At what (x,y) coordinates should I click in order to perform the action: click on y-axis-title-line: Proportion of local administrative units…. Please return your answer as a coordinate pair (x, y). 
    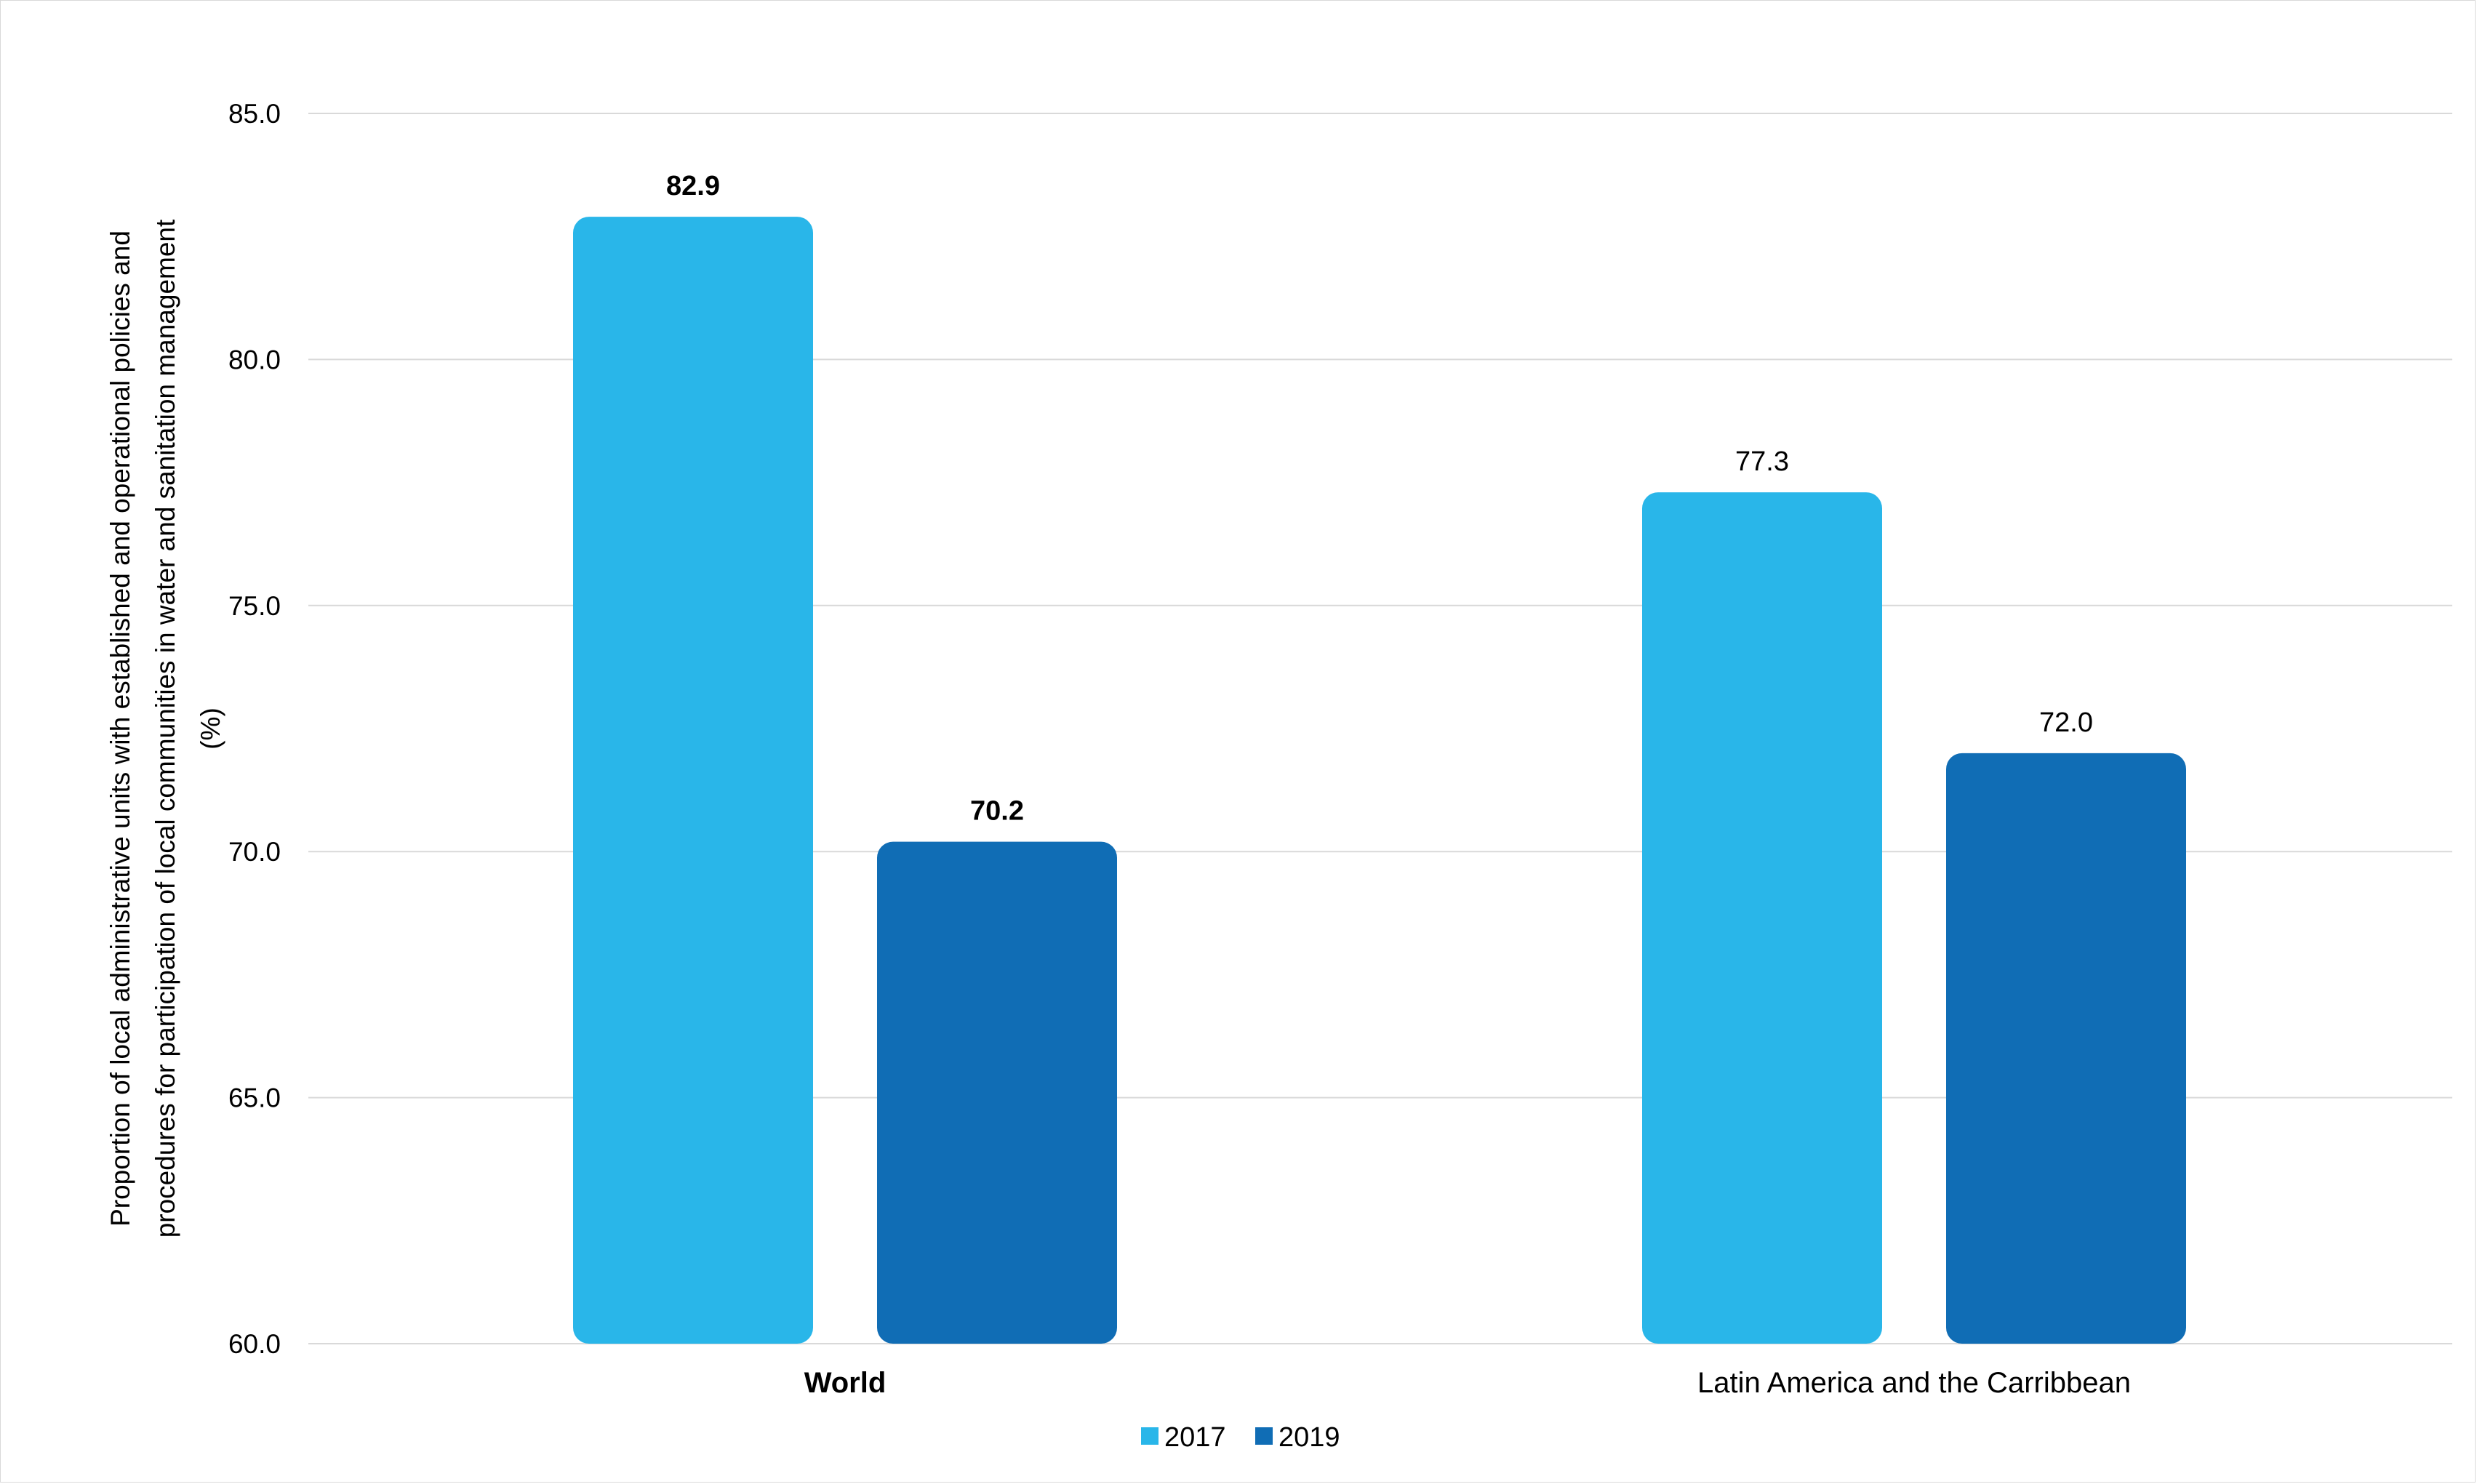
    Looking at the image, I should click on (120, 728).